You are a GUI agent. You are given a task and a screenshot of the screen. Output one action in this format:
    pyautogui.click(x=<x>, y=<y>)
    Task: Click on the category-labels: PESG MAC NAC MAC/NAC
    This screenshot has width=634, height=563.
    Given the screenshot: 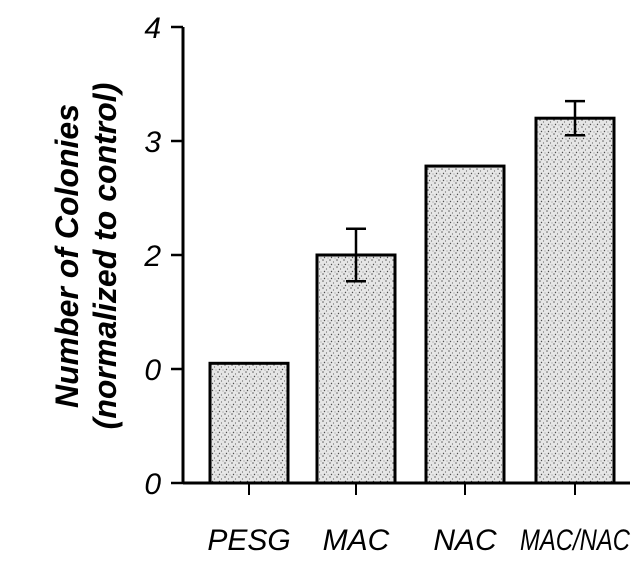 What is the action you would take?
    pyautogui.click(x=418, y=540)
    